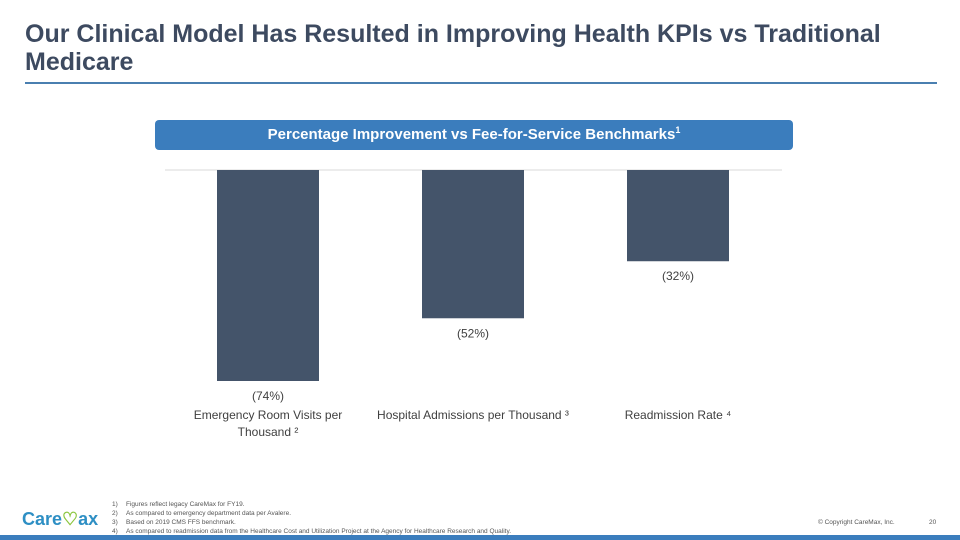 This screenshot has height=540, width=960. What do you see at coordinates (268, 396) in the screenshot?
I see `data-label: (74%)` at bounding box center [268, 396].